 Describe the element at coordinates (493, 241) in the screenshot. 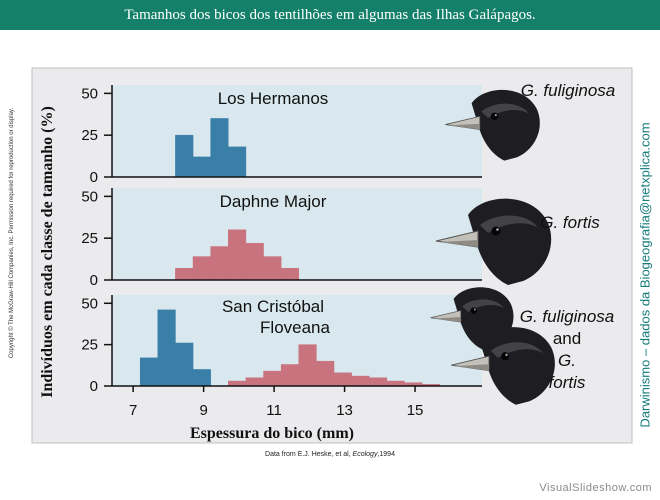

I see `finch-head-fortis` at that location.